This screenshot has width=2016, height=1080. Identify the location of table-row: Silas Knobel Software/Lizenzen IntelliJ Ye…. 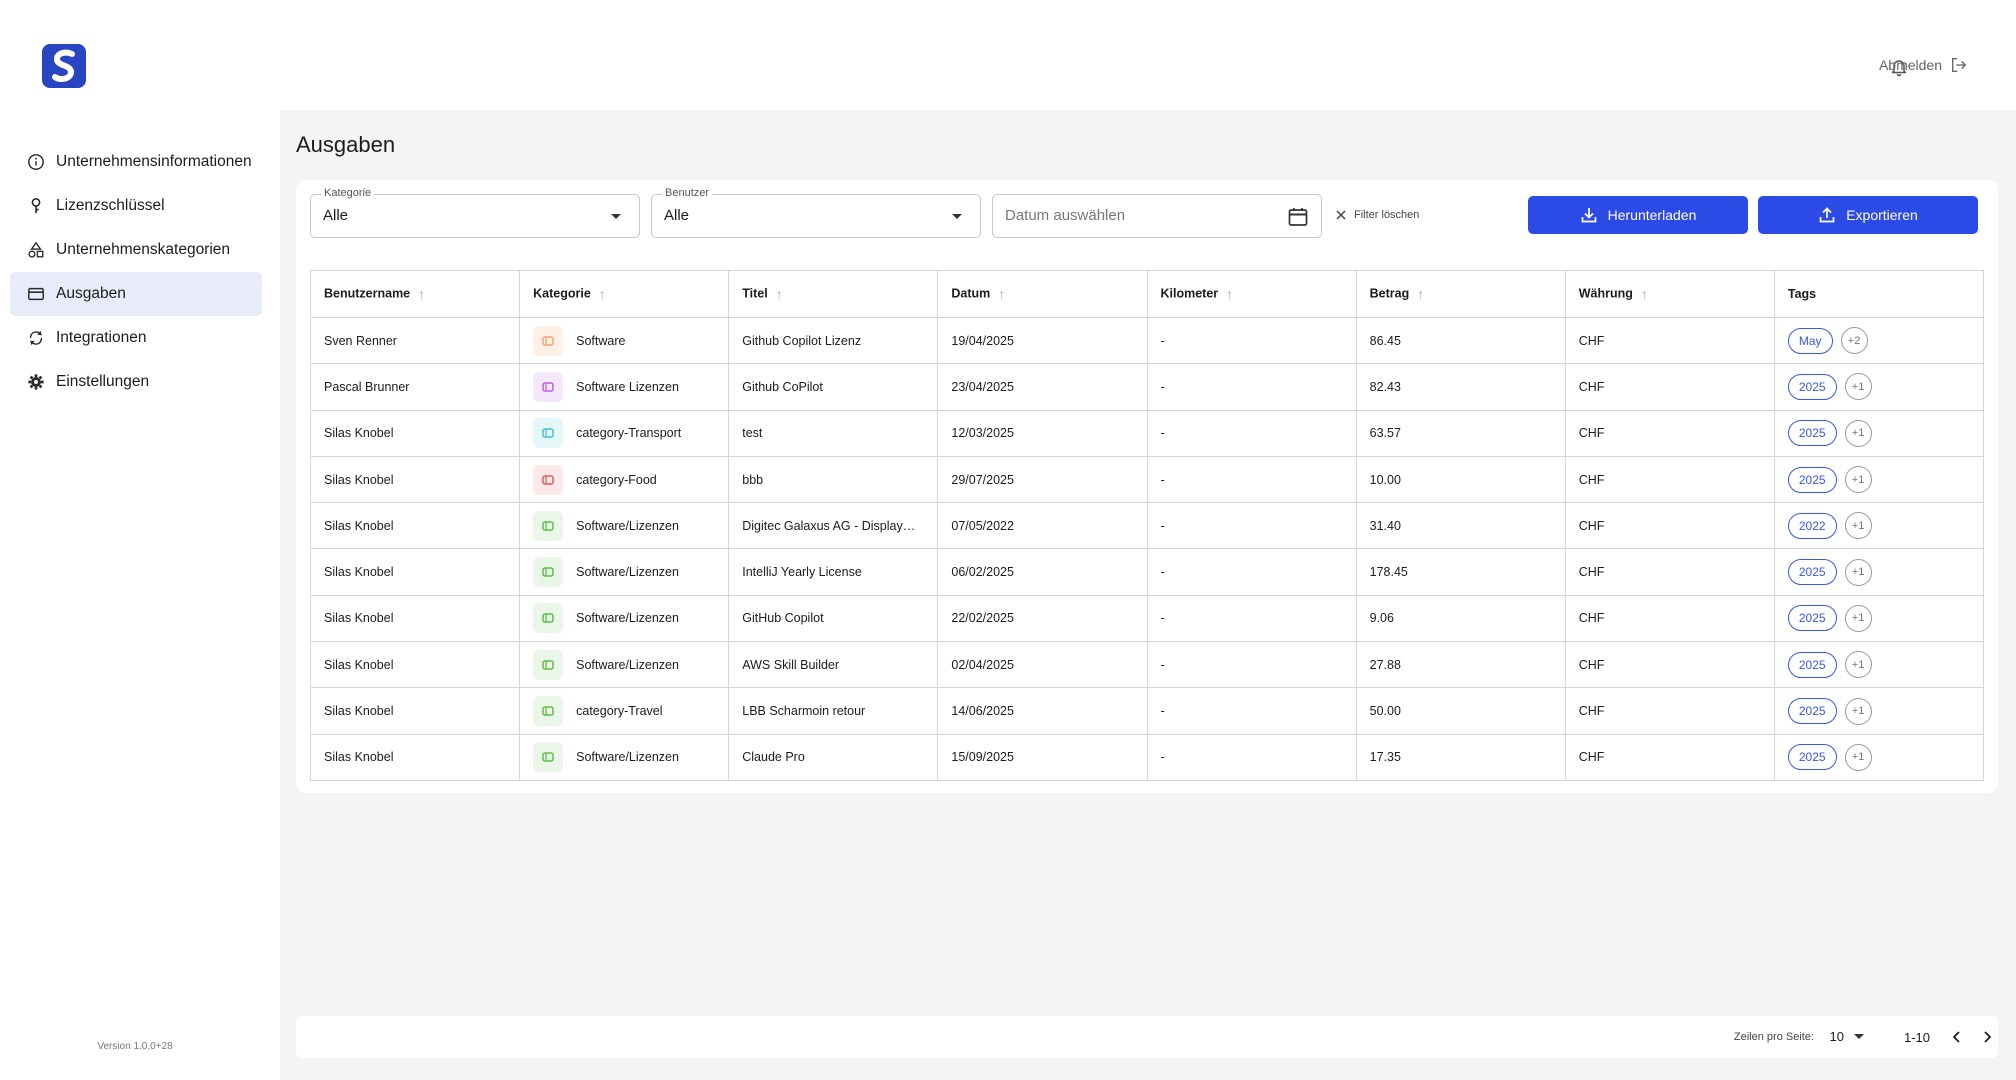
(1147, 572).